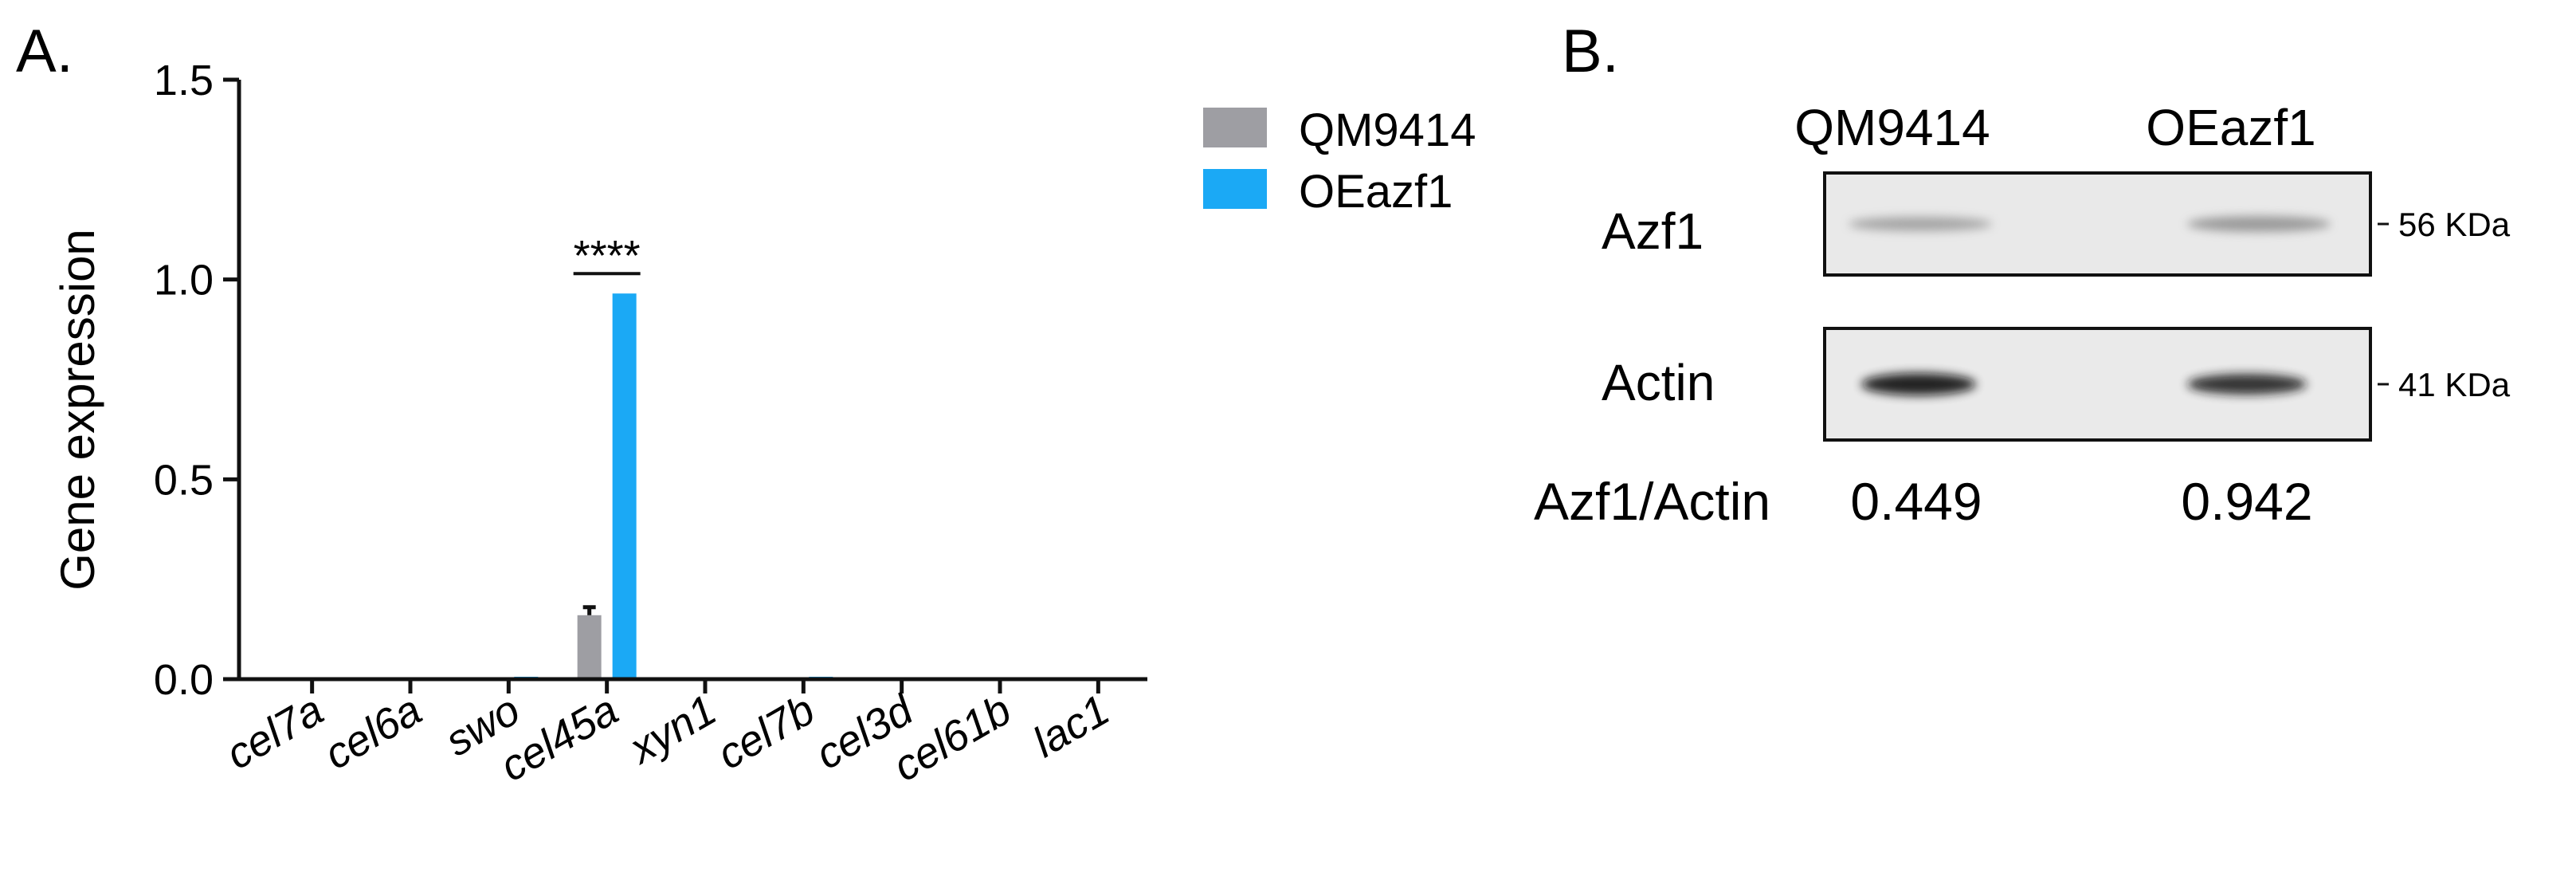 Image resolution: width=2576 pixels, height=884 pixels. I want to click on panel-a-letter: A., so click(45, 51).